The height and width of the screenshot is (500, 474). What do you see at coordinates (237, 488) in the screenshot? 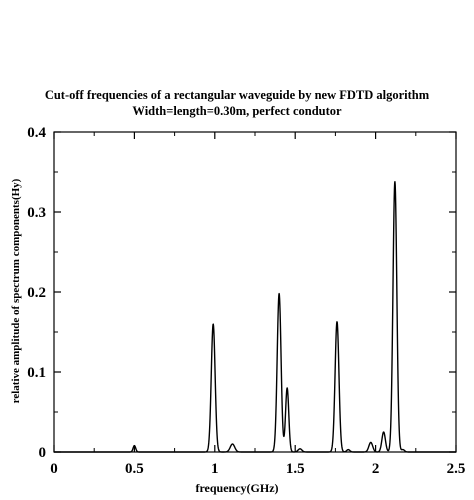
I see `x-axis-label: frequency(GHz)` at bounding box center [237, 488].